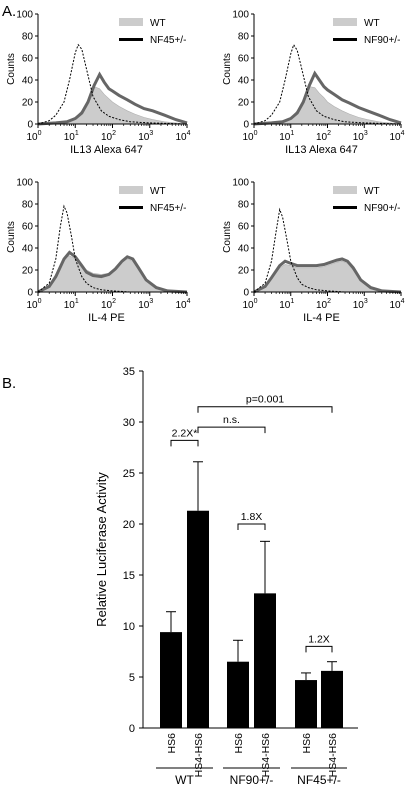 The image size is (416, 791). Describe the element at coordinates (244, 249) in the screenshot. I see `y-tick-label: 40` at that location.